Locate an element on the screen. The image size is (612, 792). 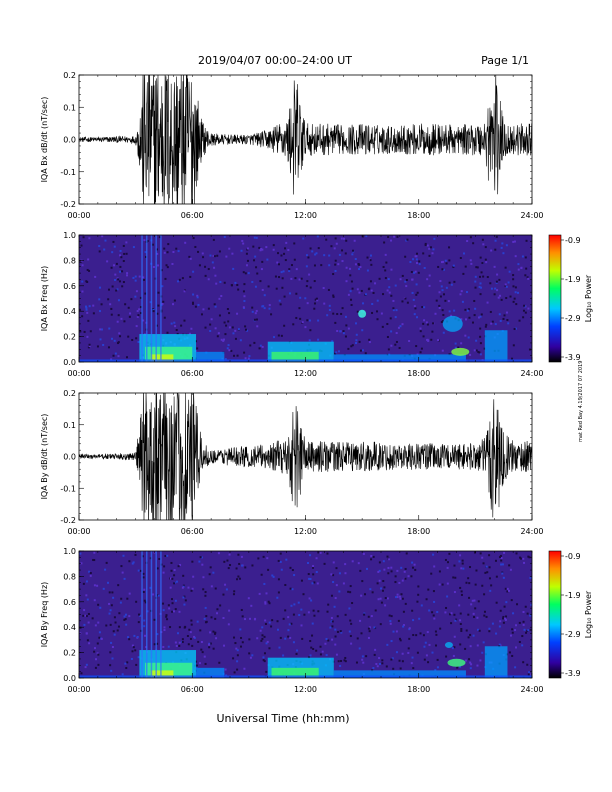
x-tick-label: 00:00 is located at coordinates (78, 373).